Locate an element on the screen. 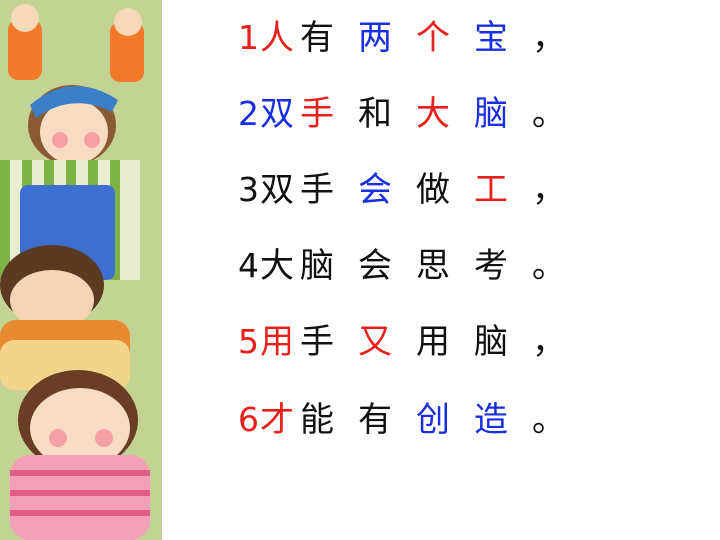  line-number: 5 is located at coordinates (248, 341).